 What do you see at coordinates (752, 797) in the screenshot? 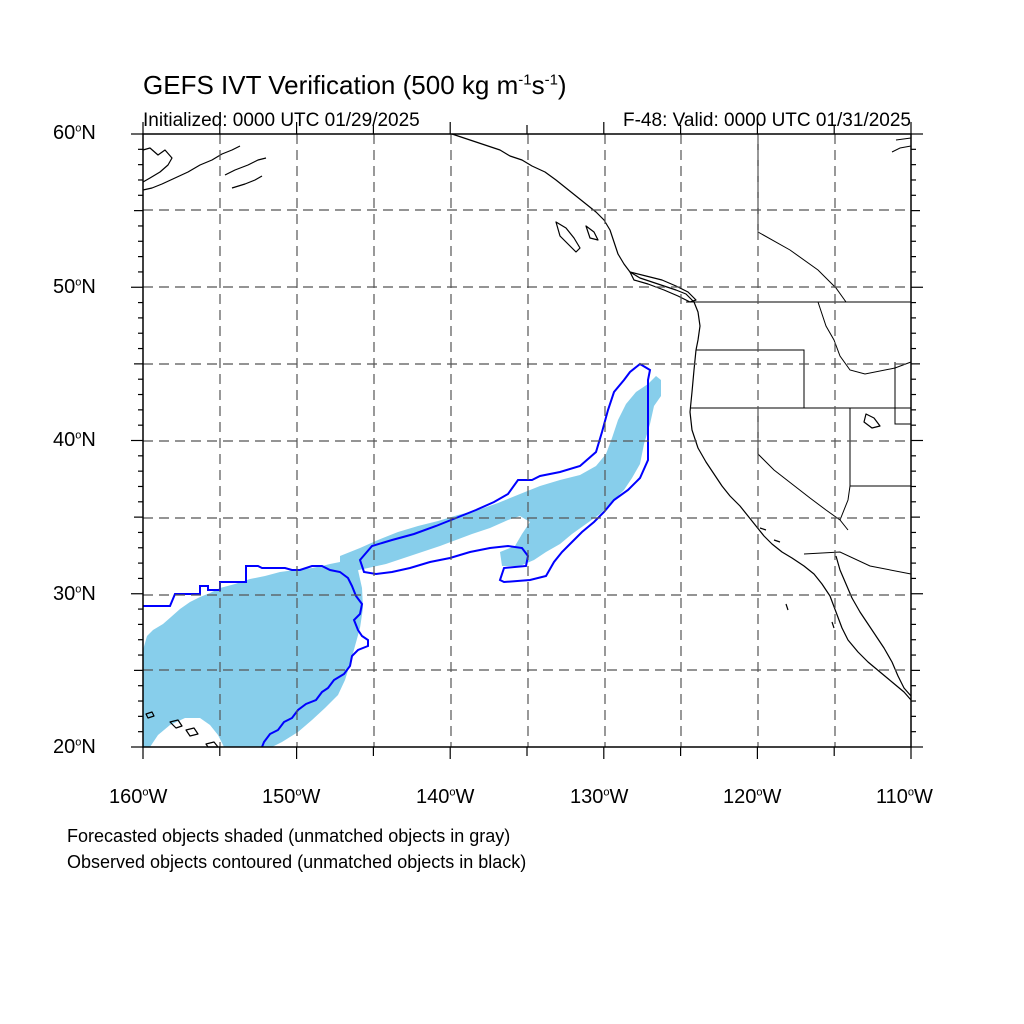
I see `lon-label-120: 120oW` at bounding box center [752, 797].